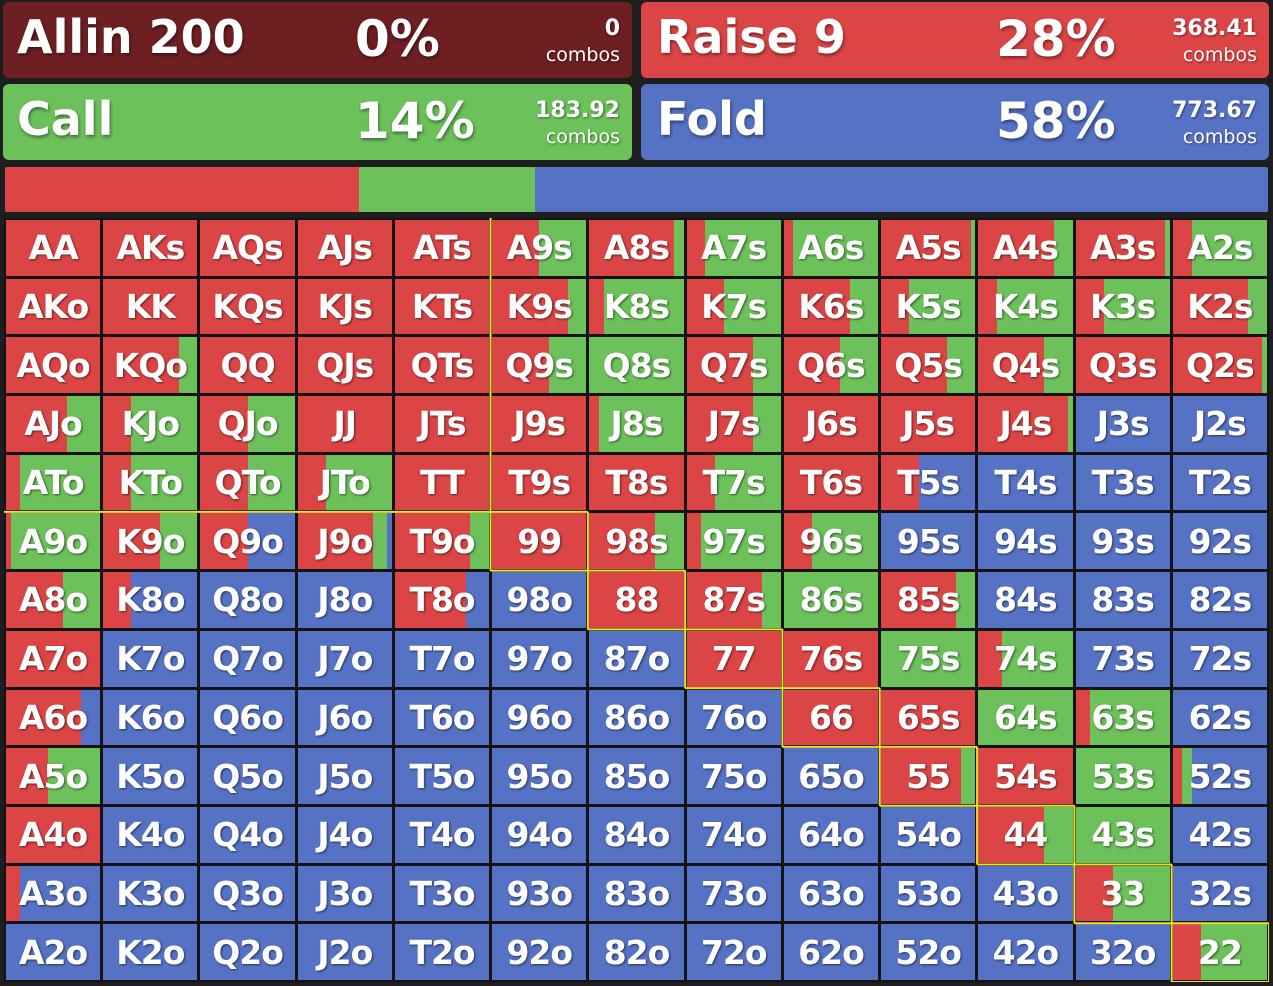 This screenshot has height=986, width=1273. Describe the element at coordinates (539, 482) in the screenshot. I see `hand-cell-T9s: T9s` at that location.